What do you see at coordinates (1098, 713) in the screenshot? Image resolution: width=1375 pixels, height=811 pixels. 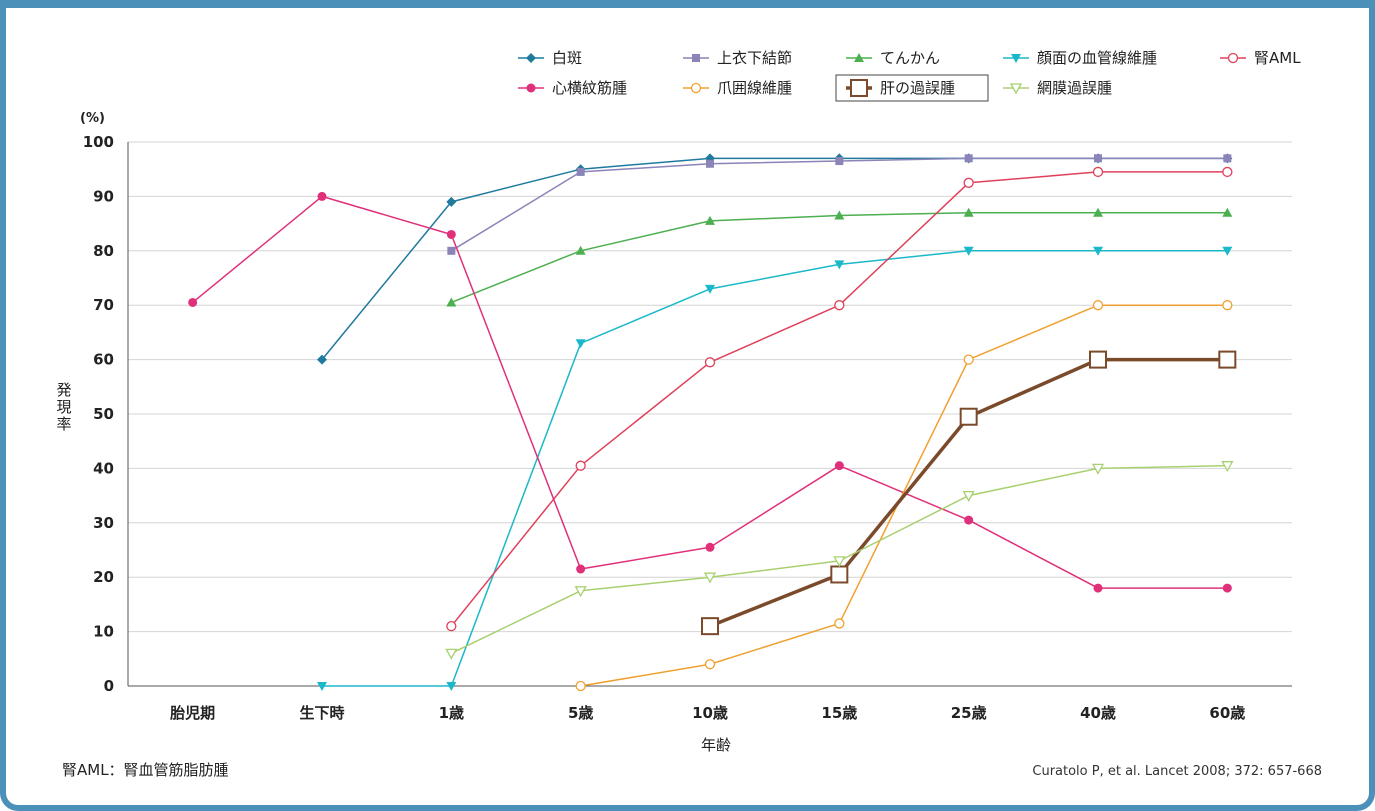 I see `x-tick-label: 40歳` at bounding box center [1098, 713].